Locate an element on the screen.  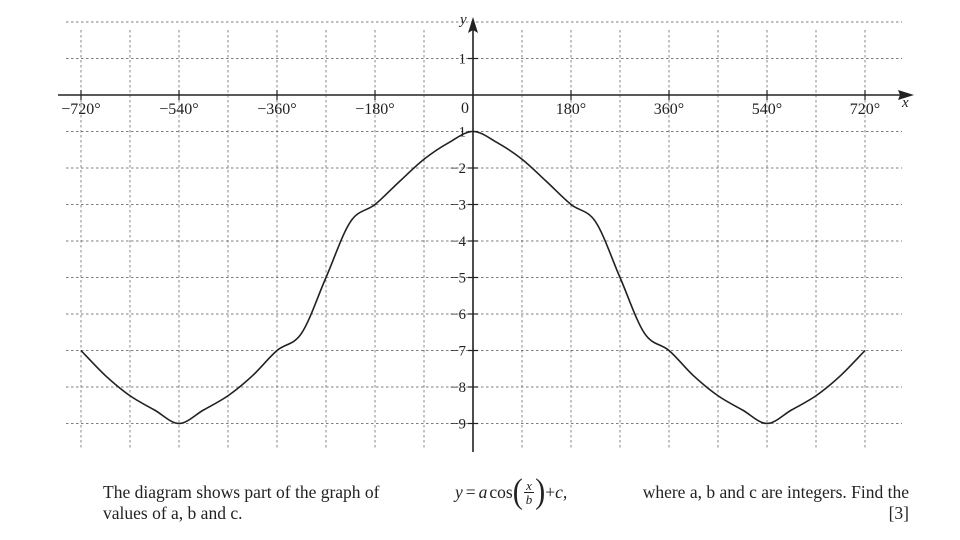
y-tick-label: −2 is located at coordinates (458, 169).